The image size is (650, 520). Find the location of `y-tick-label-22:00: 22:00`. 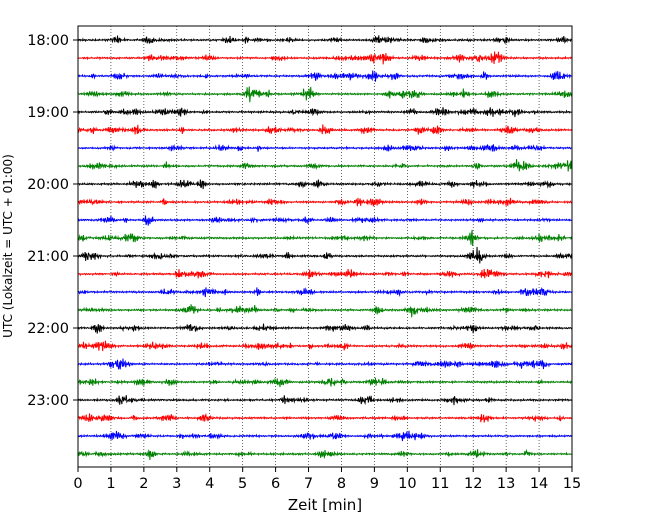

y-tick-label-22:00: 22:00 is located at coordinates (48, 329).